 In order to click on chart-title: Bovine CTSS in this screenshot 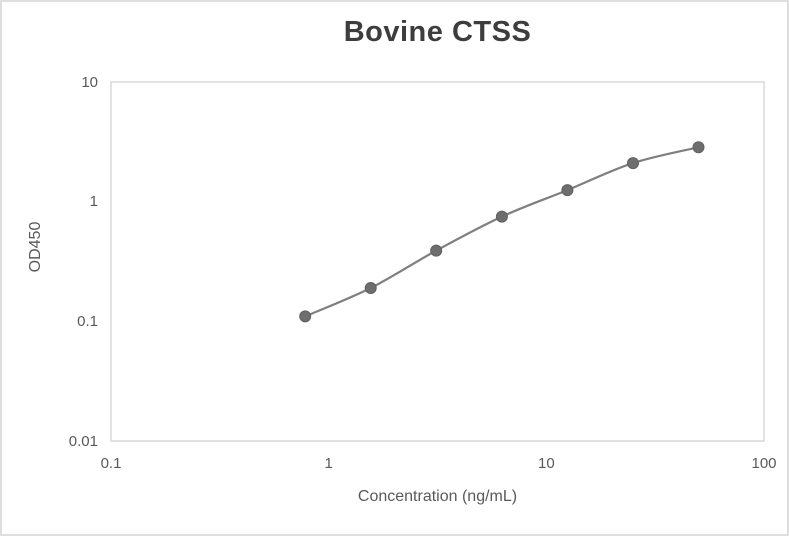, I will do `click(437, 32)`.